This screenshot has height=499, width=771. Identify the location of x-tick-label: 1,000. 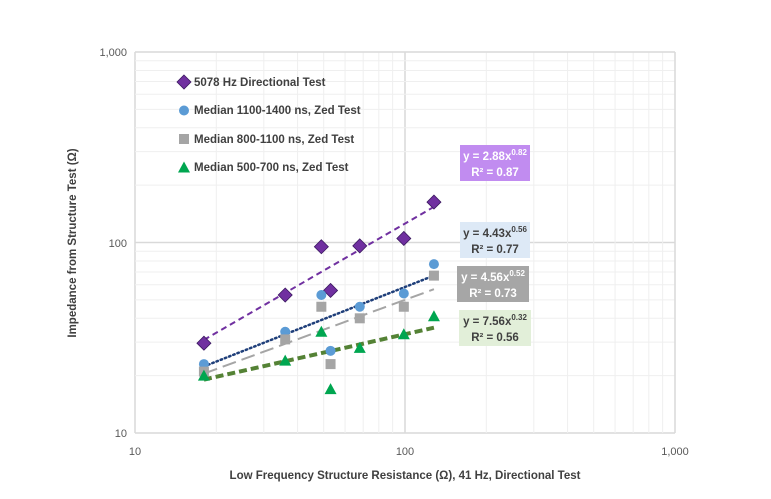
(675, 452).